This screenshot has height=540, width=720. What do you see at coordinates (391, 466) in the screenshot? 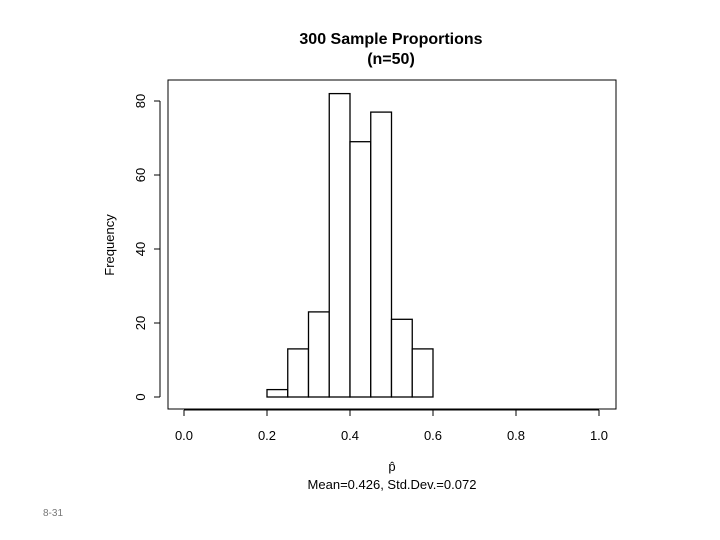
I see `x-axis-label: p̂` at bounding box center [391, 466].